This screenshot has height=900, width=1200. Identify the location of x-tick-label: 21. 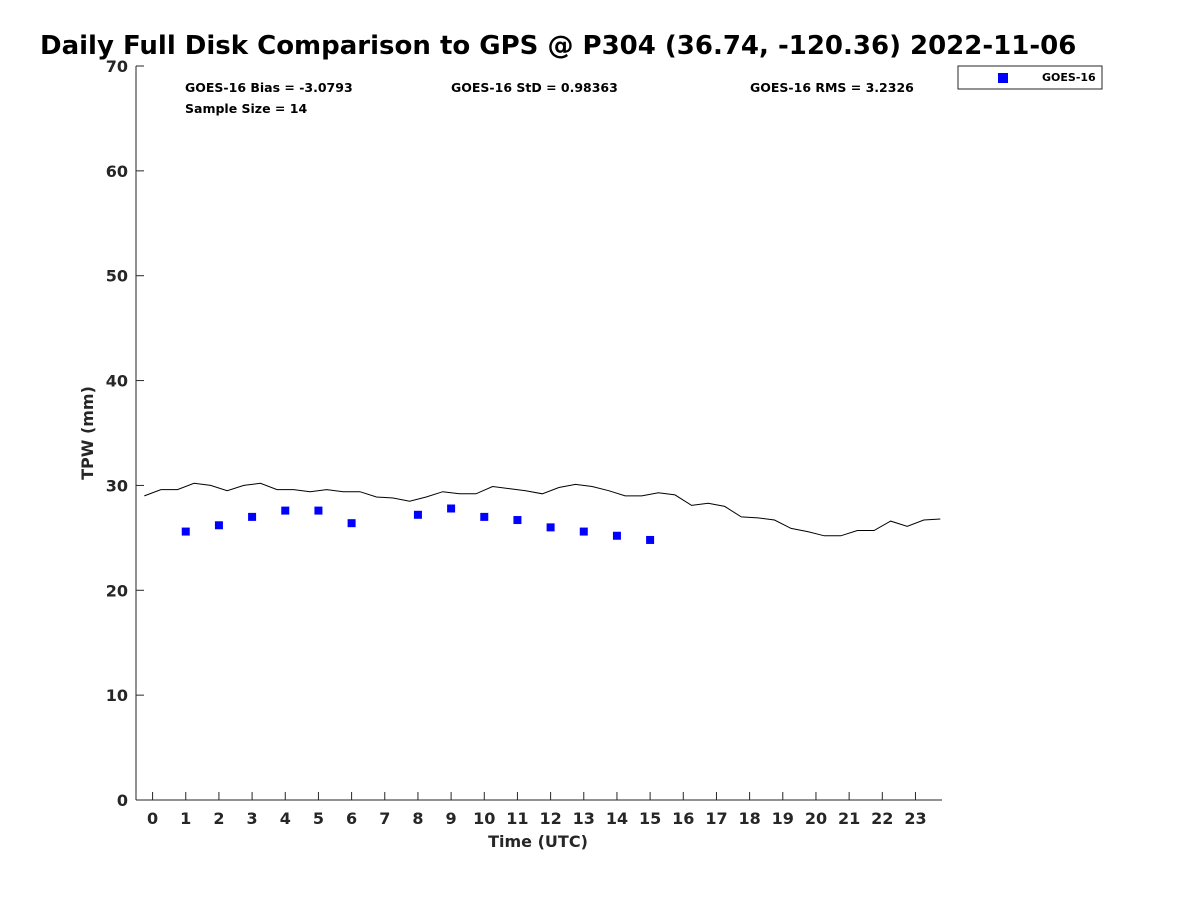
(849, 818).